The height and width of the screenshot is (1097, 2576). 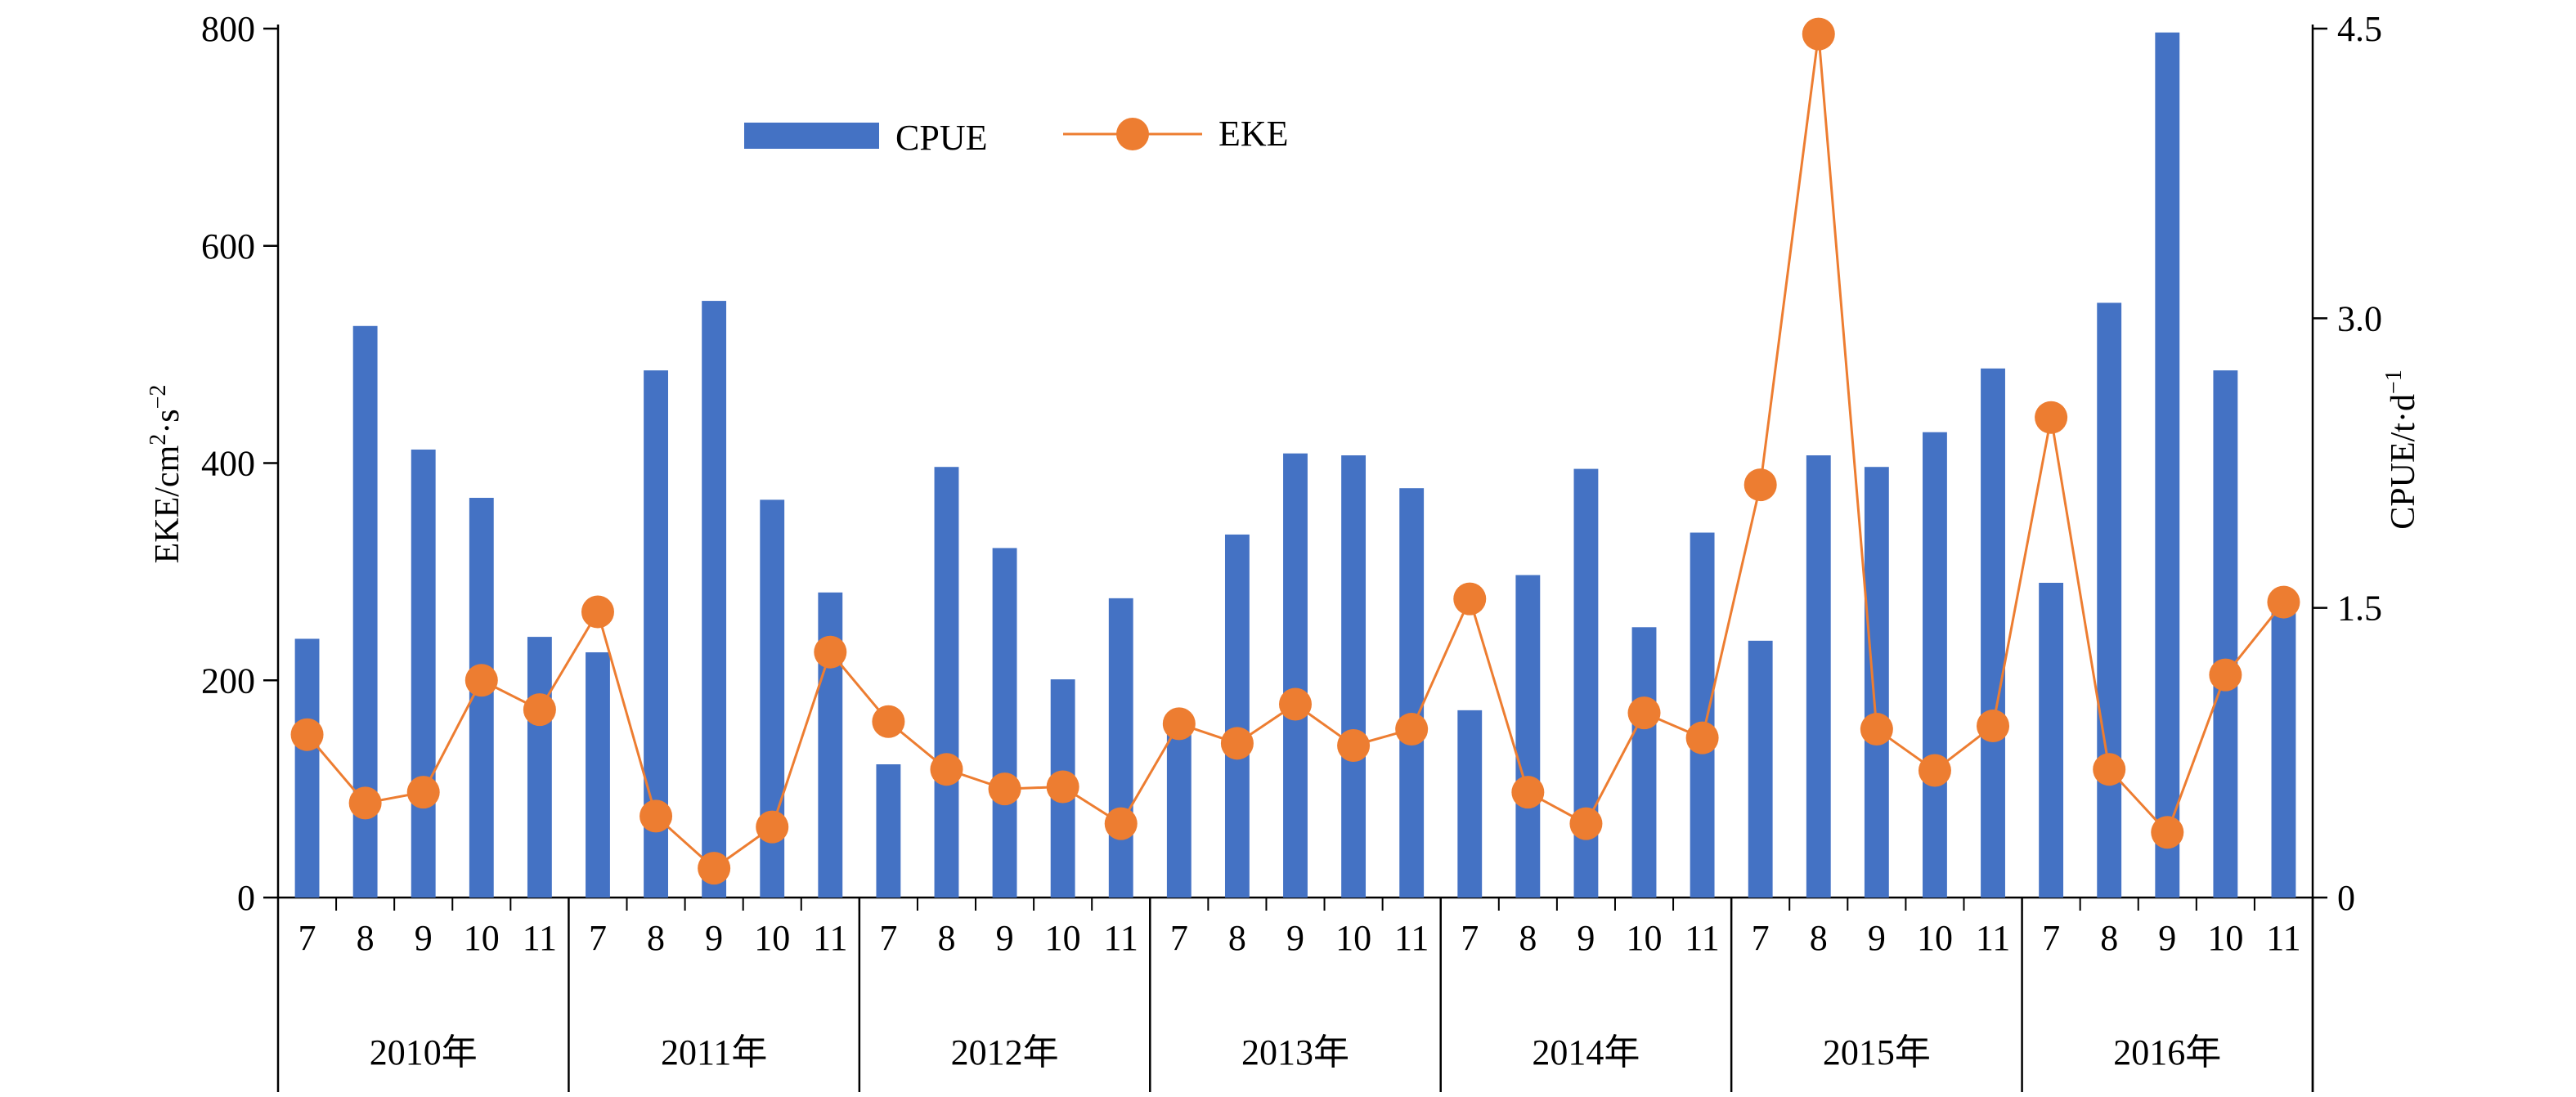 What do you see at coordinates (228, 464) in the screenshot?
I see `left-tick-label: 400` at bounding box center [228, 464].